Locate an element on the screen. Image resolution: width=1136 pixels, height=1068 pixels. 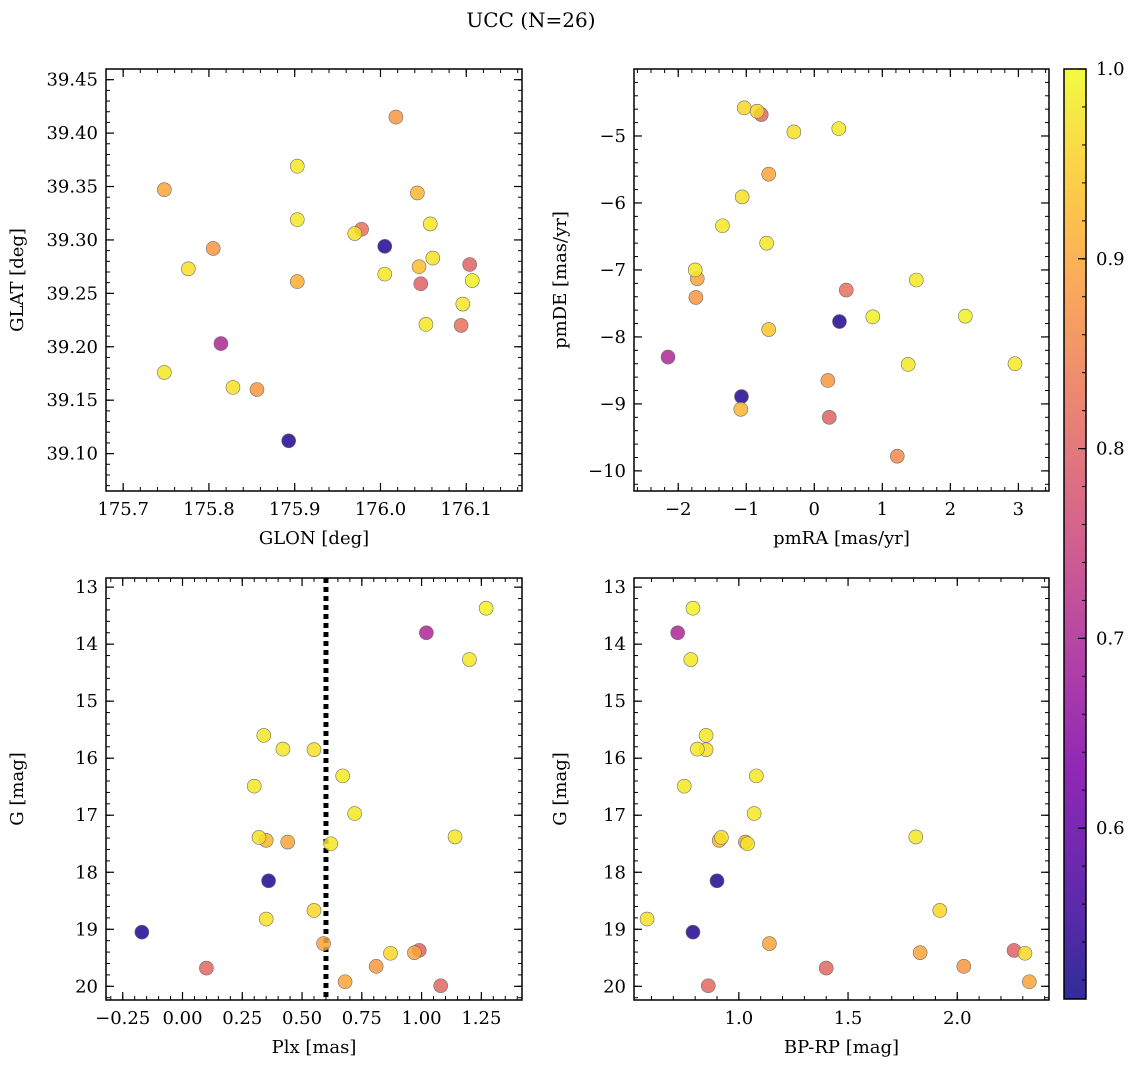
x-tick-label: 176.1 is located at coordinates (466, 509).